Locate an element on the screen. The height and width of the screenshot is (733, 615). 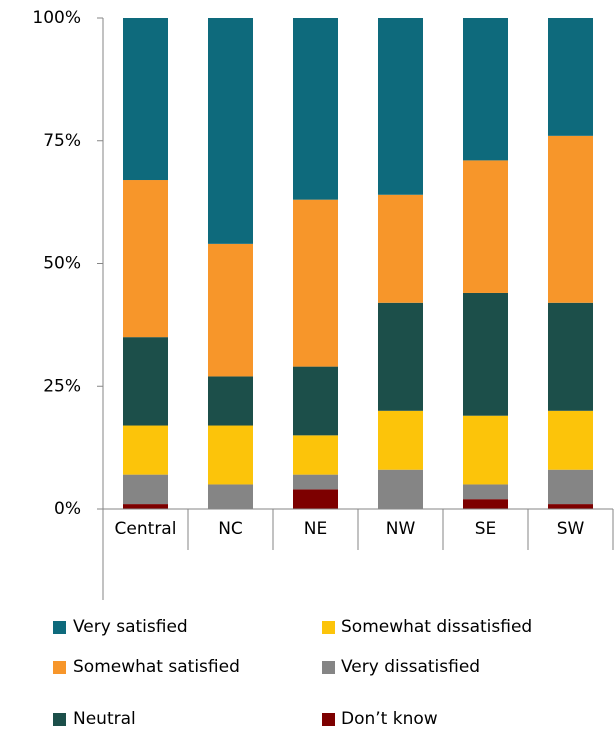
y-tick-label: 25% is located at coordinates (62, 386).